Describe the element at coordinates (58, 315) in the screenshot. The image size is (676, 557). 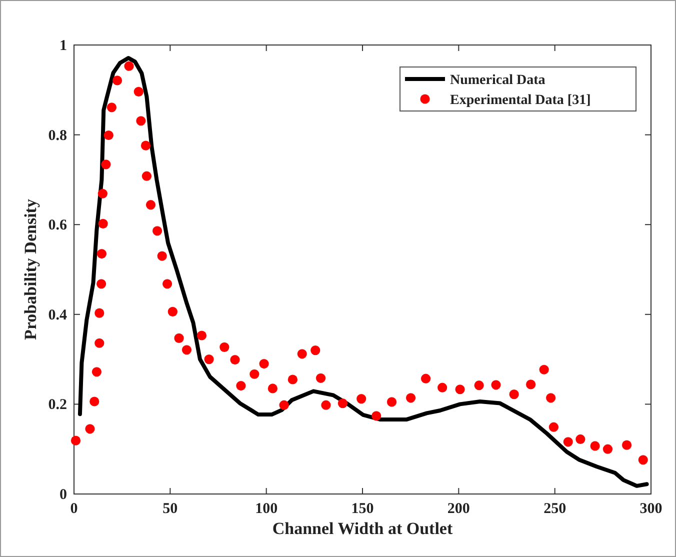
I see `y-tick-label: 0.4` at that location.